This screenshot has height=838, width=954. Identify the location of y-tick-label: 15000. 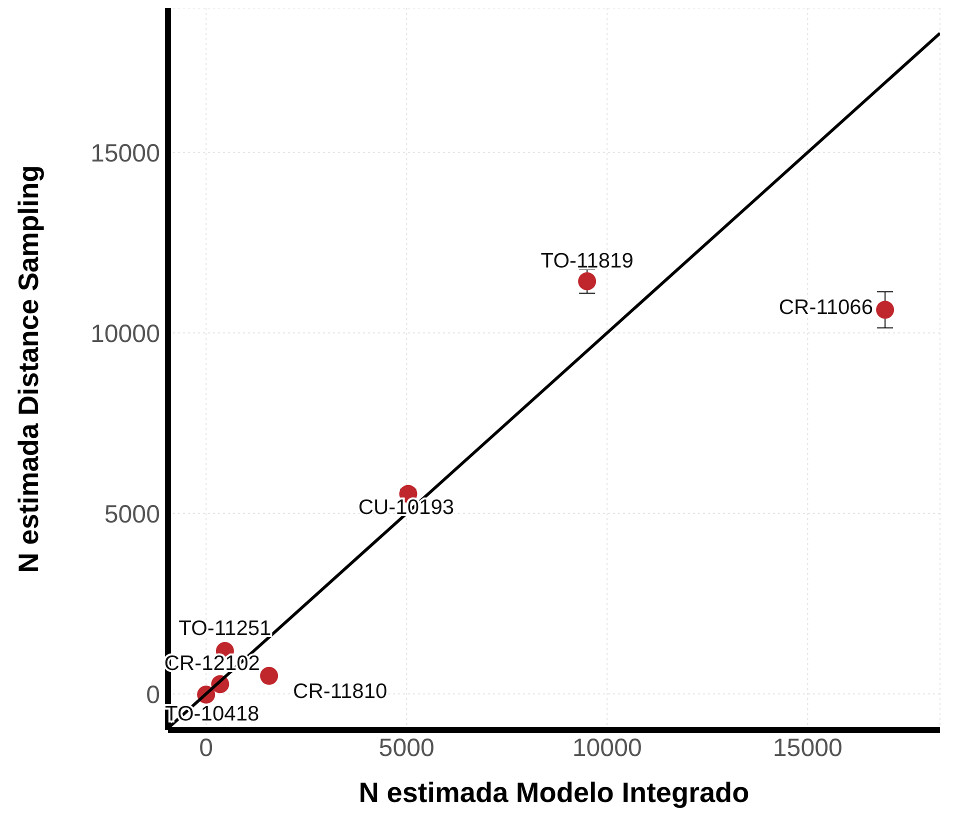
(125, 153).